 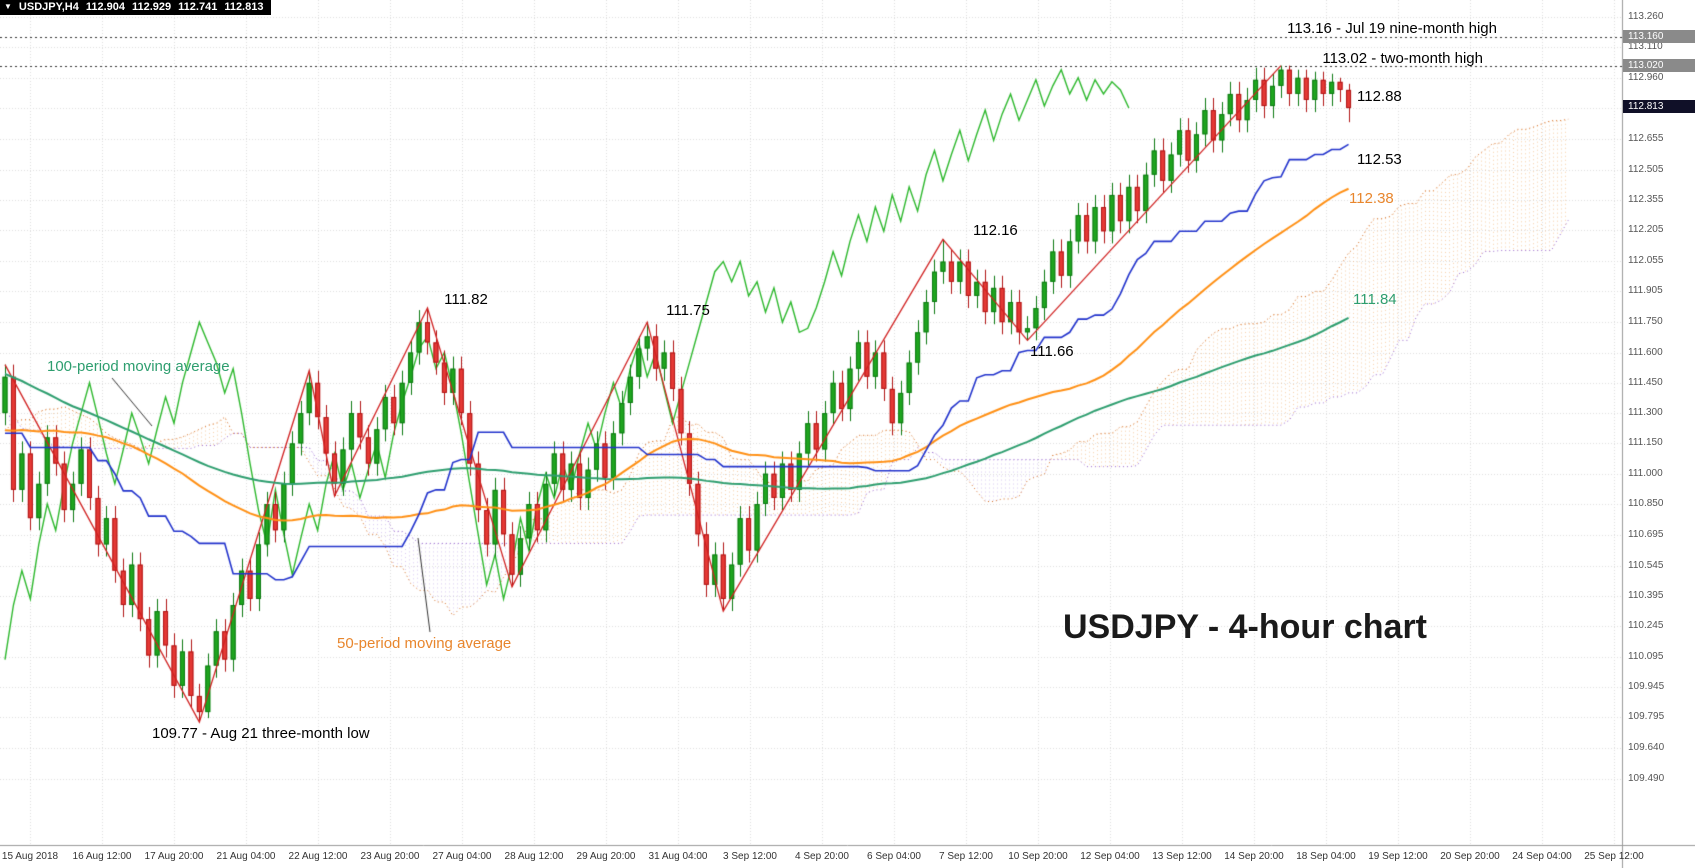 What do you see at coordinates (1659, 37) in the screenshot?
I see `hline-price-tag: 113.160` at bounding box center [1659, 37].